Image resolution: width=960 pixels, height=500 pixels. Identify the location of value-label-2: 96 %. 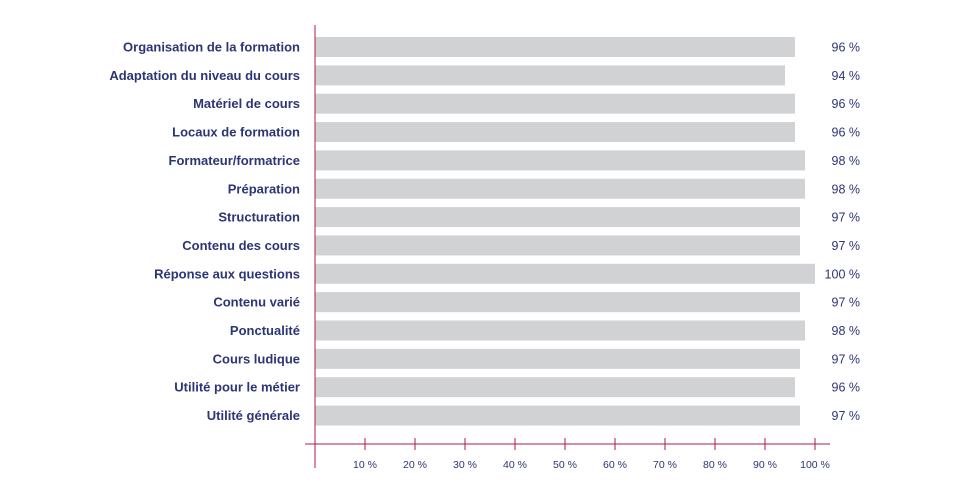
(846, 104).